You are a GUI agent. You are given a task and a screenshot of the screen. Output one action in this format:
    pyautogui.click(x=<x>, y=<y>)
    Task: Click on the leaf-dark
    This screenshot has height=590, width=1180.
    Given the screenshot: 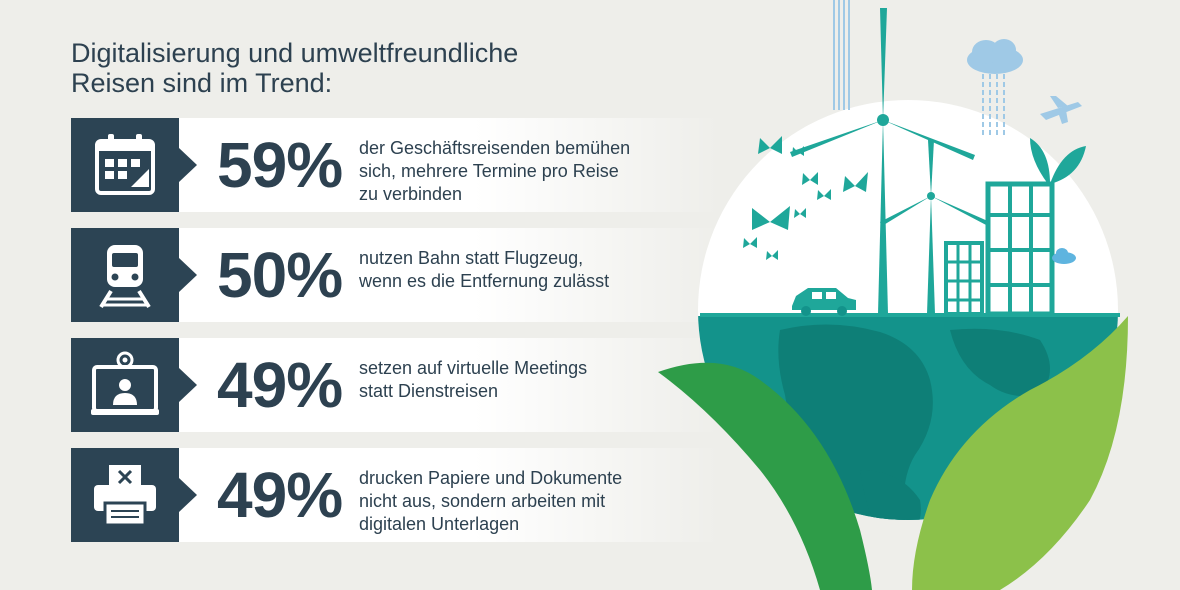 What is the action you would take?
    pyautogui.click(x=765, y=476)
    